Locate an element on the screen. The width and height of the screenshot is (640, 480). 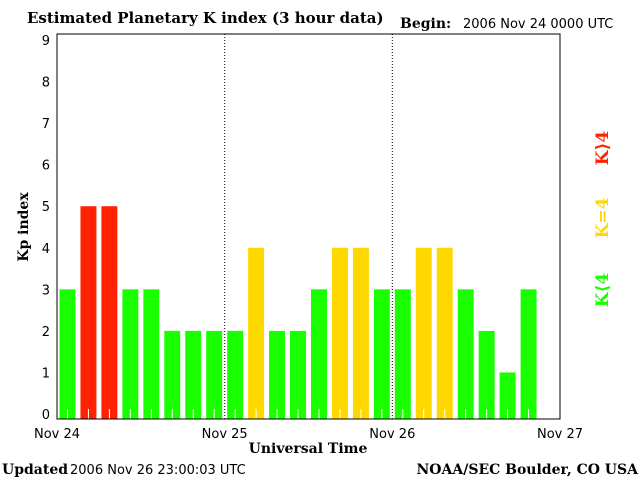
x-tick-label: Nov 26 is located at coordinates (392, 434).